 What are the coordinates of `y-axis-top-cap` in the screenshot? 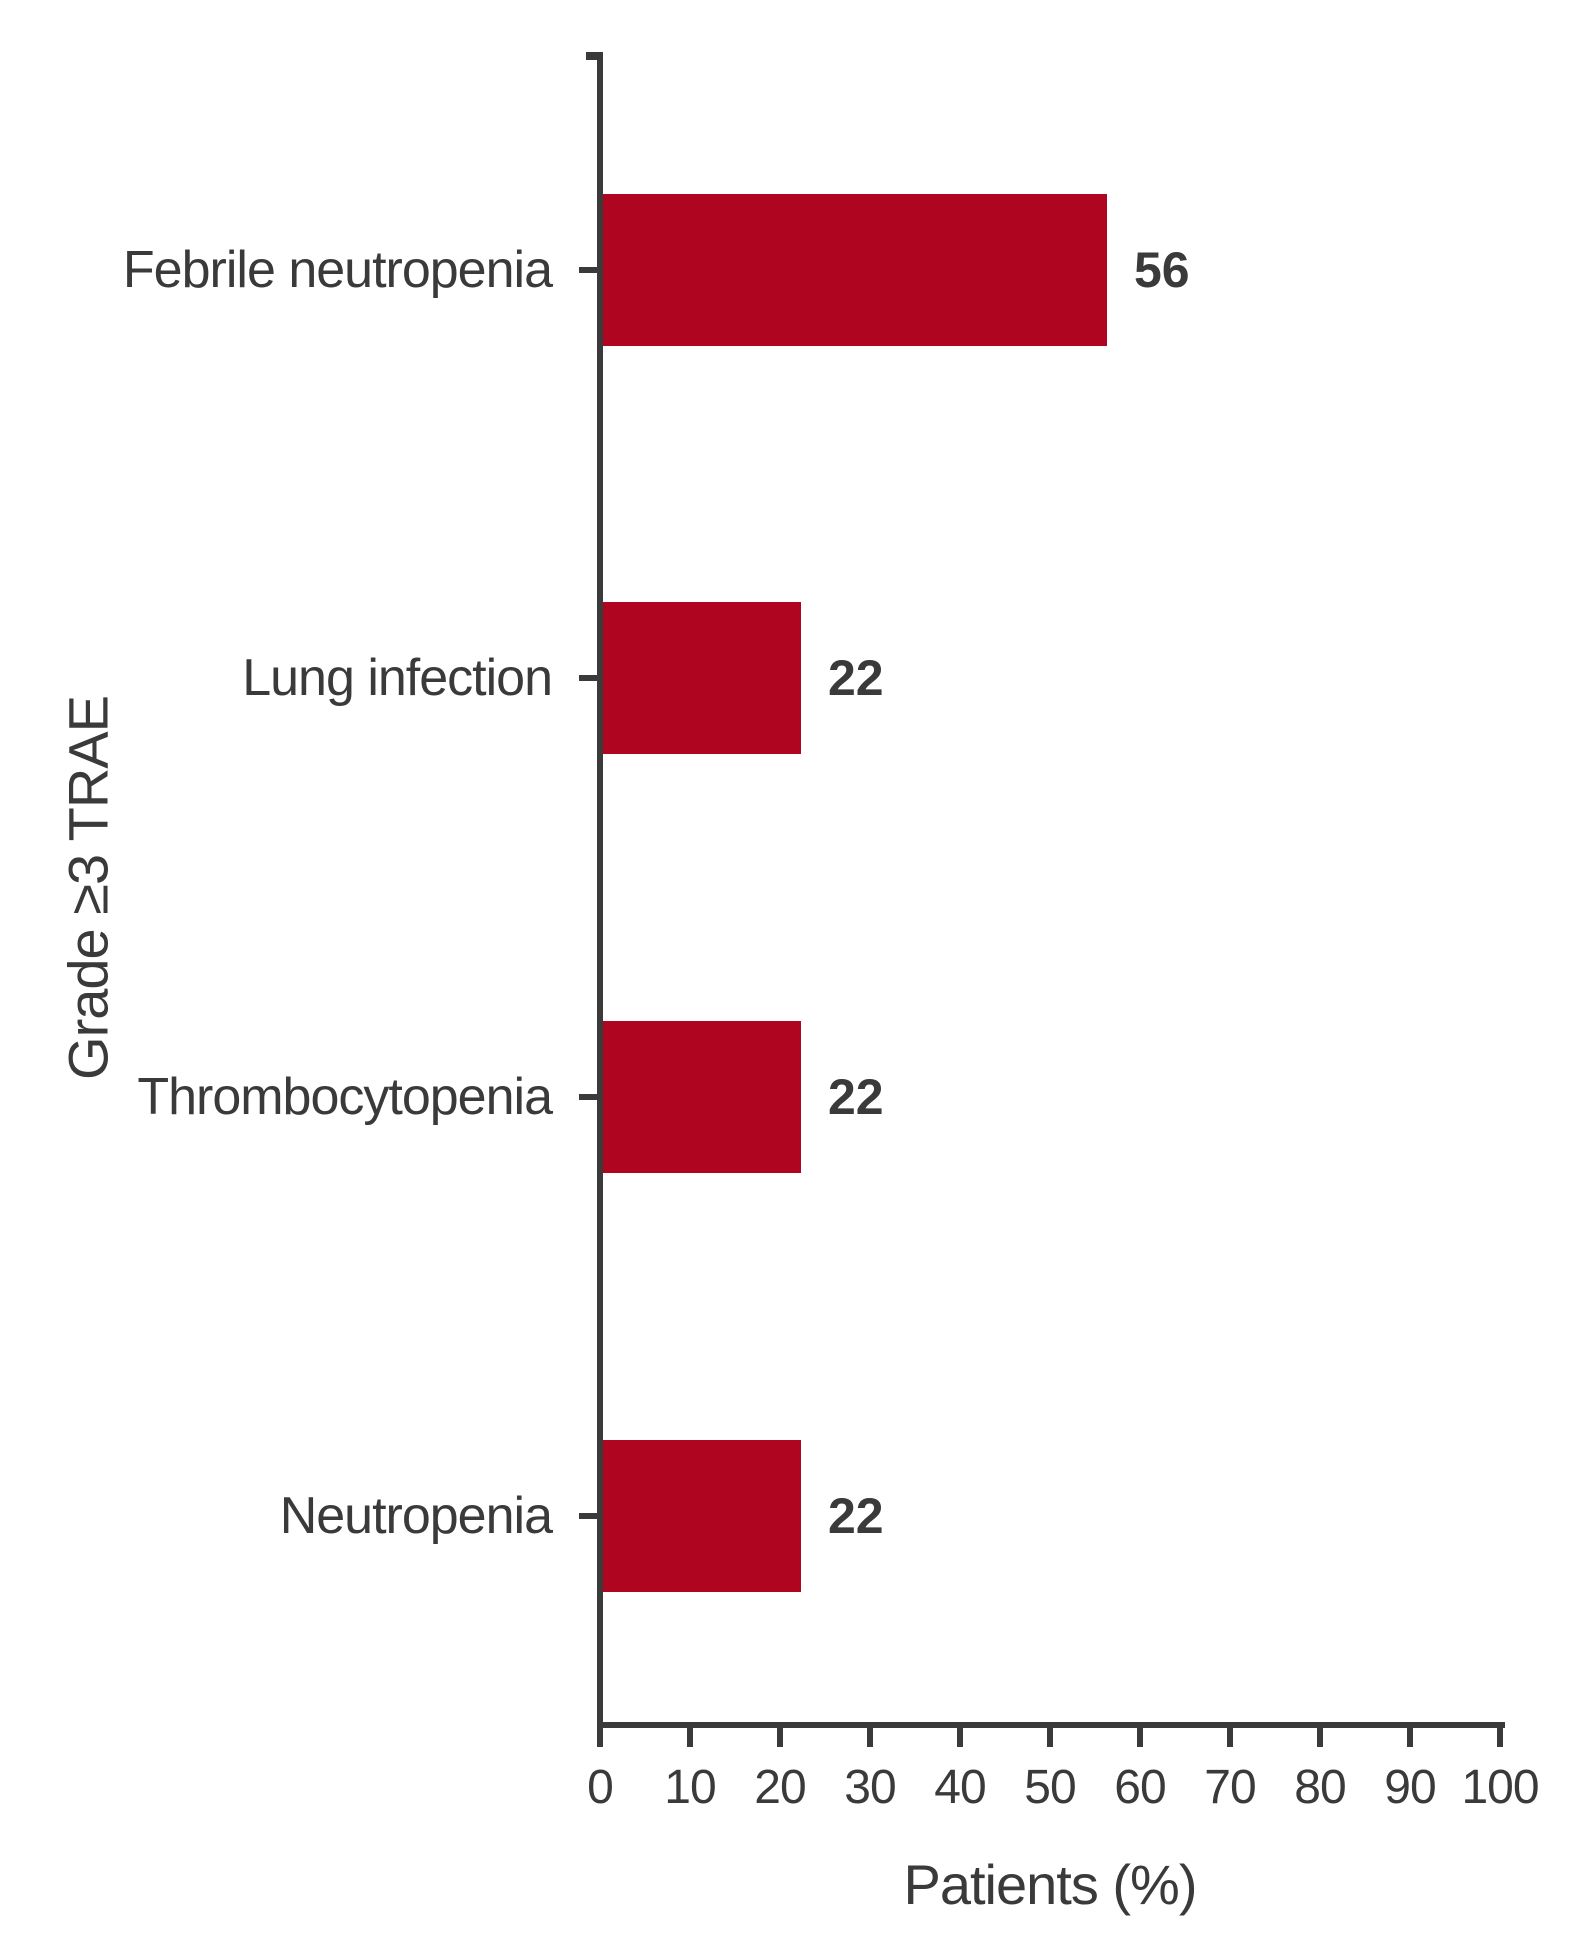 It's located at (593, 56).